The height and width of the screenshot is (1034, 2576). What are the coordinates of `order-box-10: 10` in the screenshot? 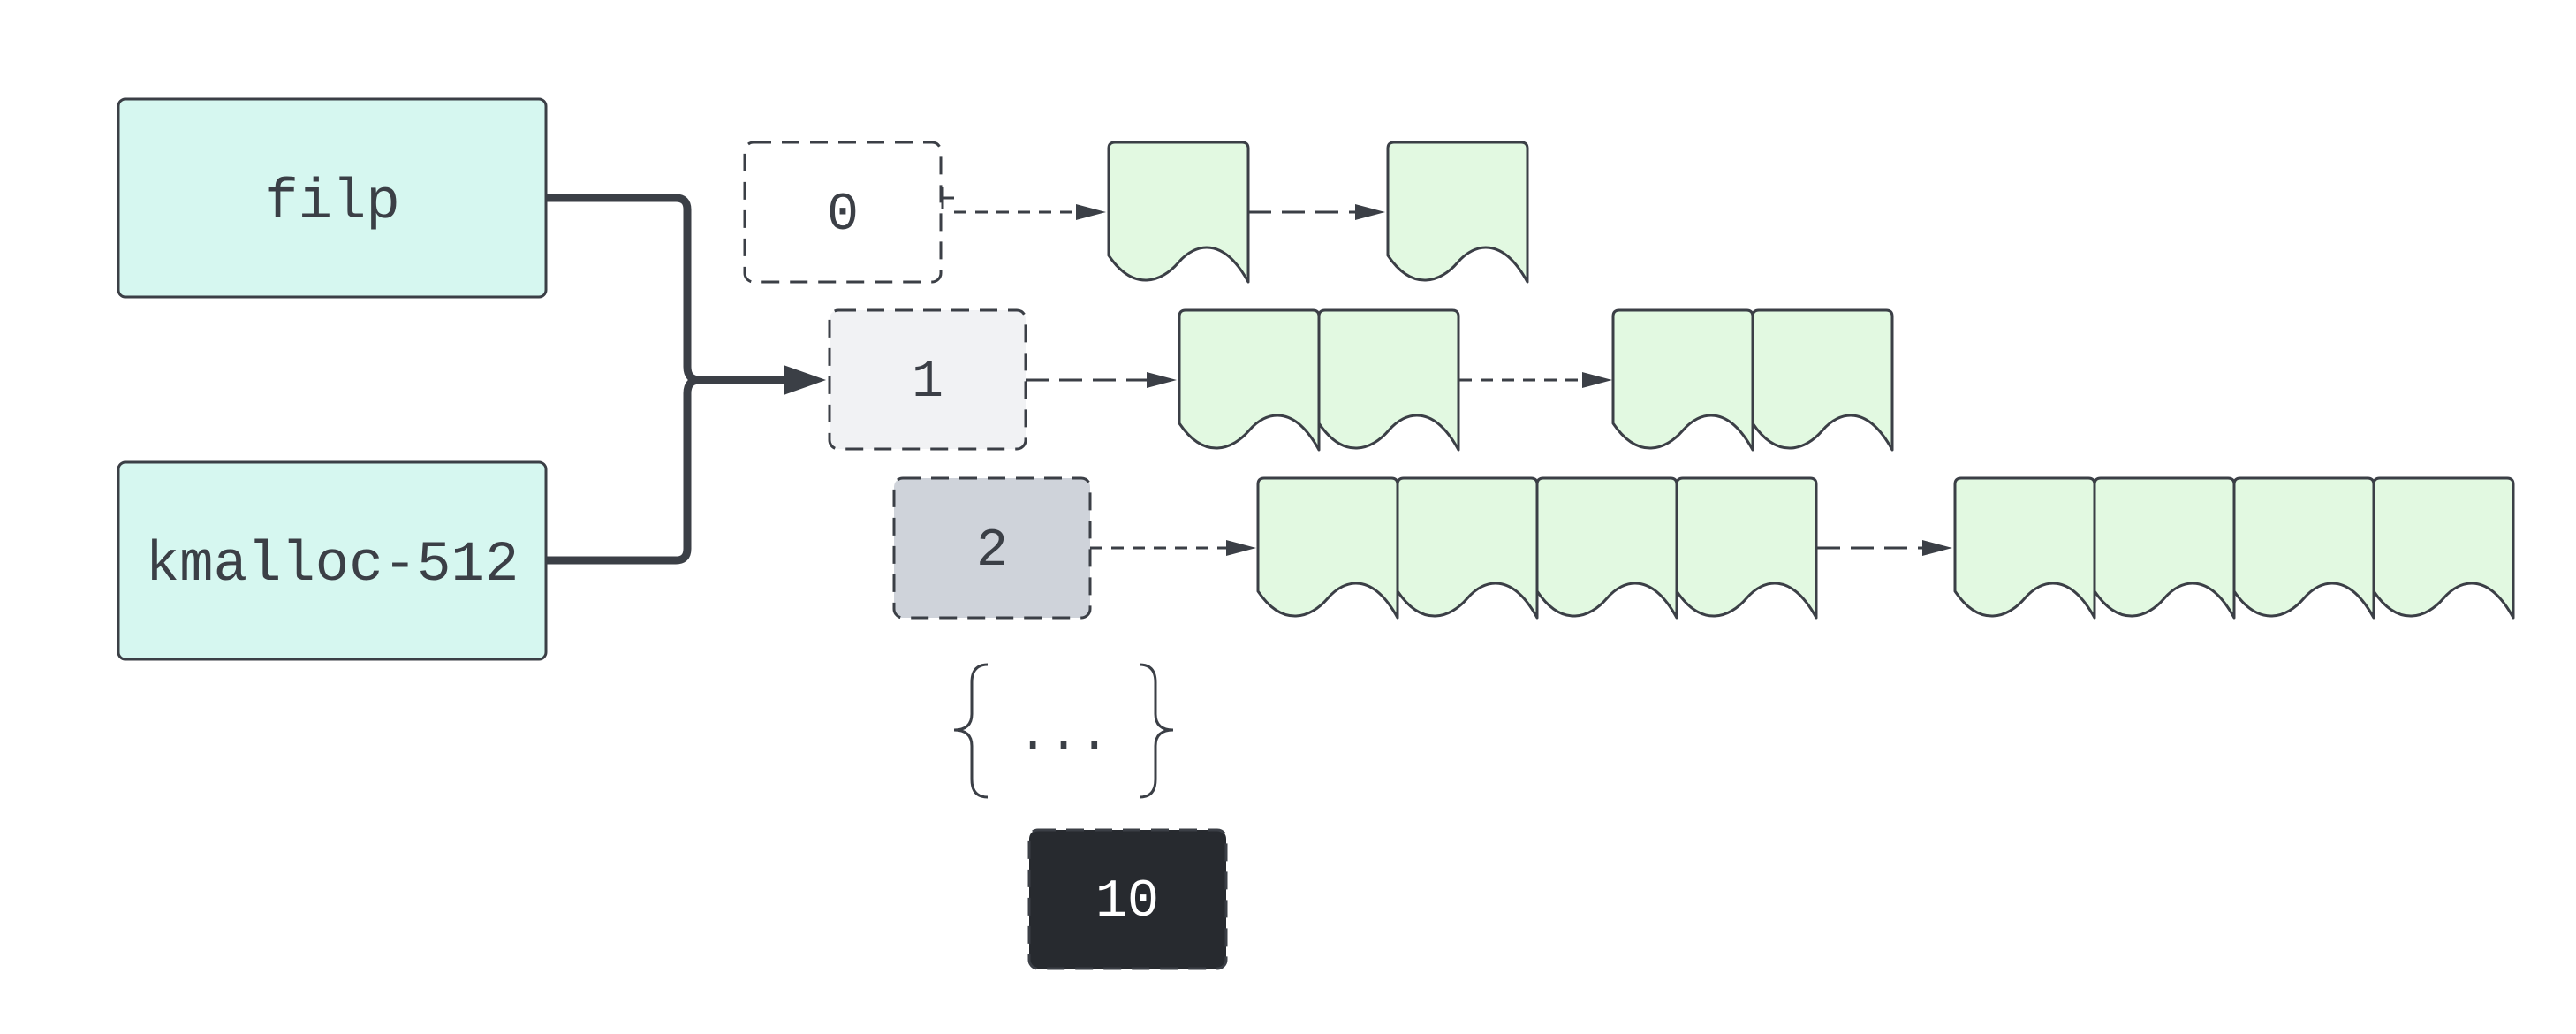 It's located at (1127, 899).